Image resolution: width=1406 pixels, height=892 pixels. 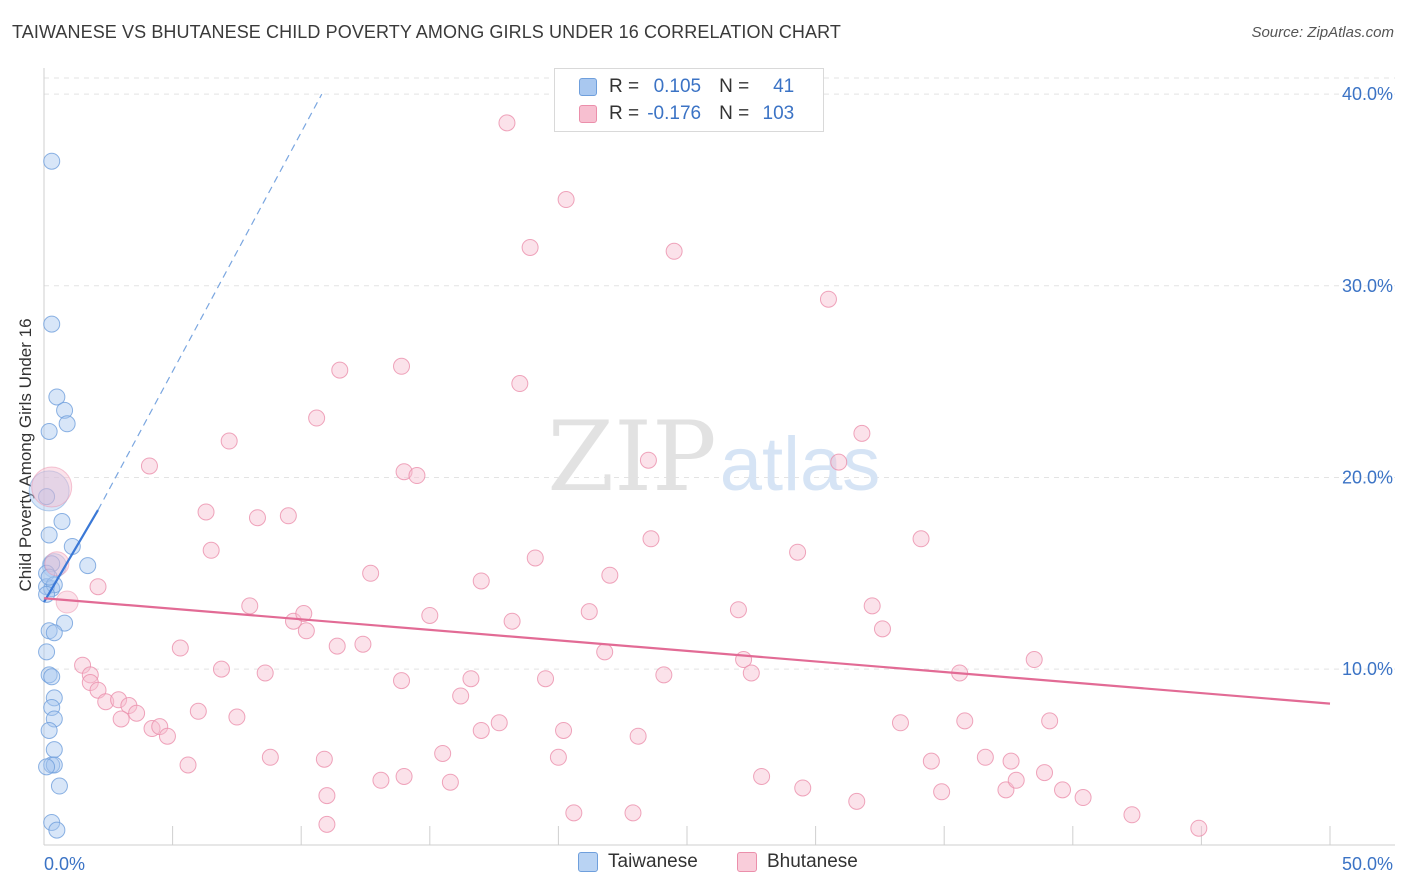 I want to click on watermark: ZIP atlas, so click(x=713, y=457).